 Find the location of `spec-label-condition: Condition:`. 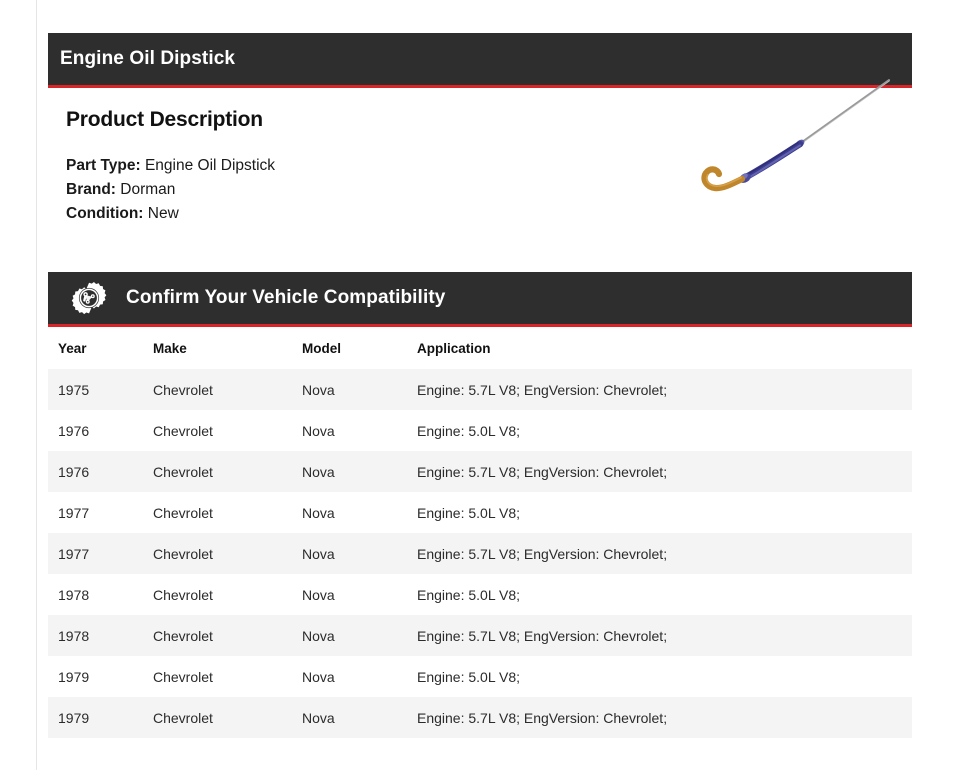

spec-label-condition: Condition: is located at coordinates (105, 213).